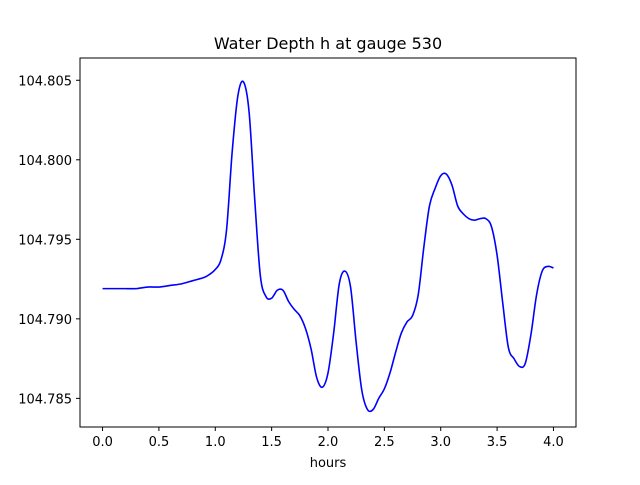 The width and height of the screenshot is (640, 485). I want to click on x-tick-label: 0.0, so click(102, 442).